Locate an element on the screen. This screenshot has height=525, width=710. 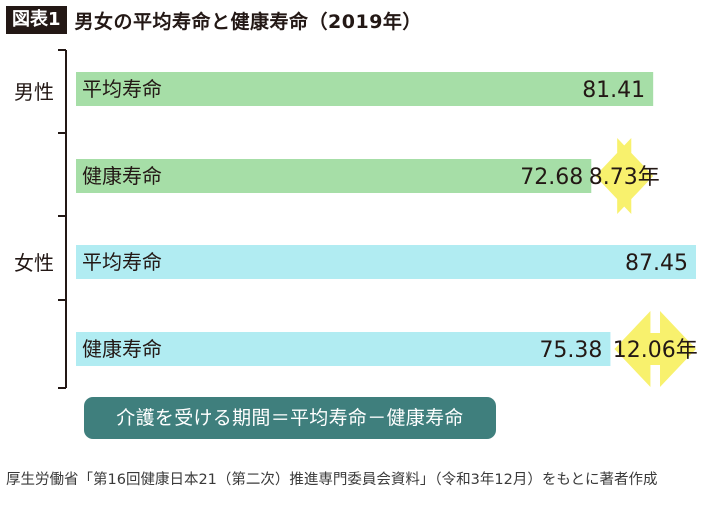
formula-annotation: 介護を受ける期間＝平均寿命－健康寿命 is located at coordinates (290, 418).